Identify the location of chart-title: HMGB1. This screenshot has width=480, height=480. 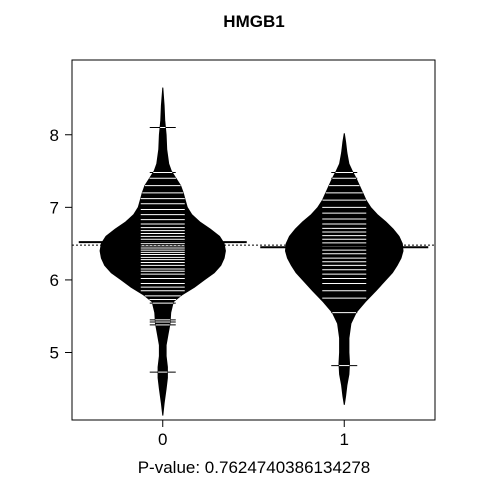
(253, 21).